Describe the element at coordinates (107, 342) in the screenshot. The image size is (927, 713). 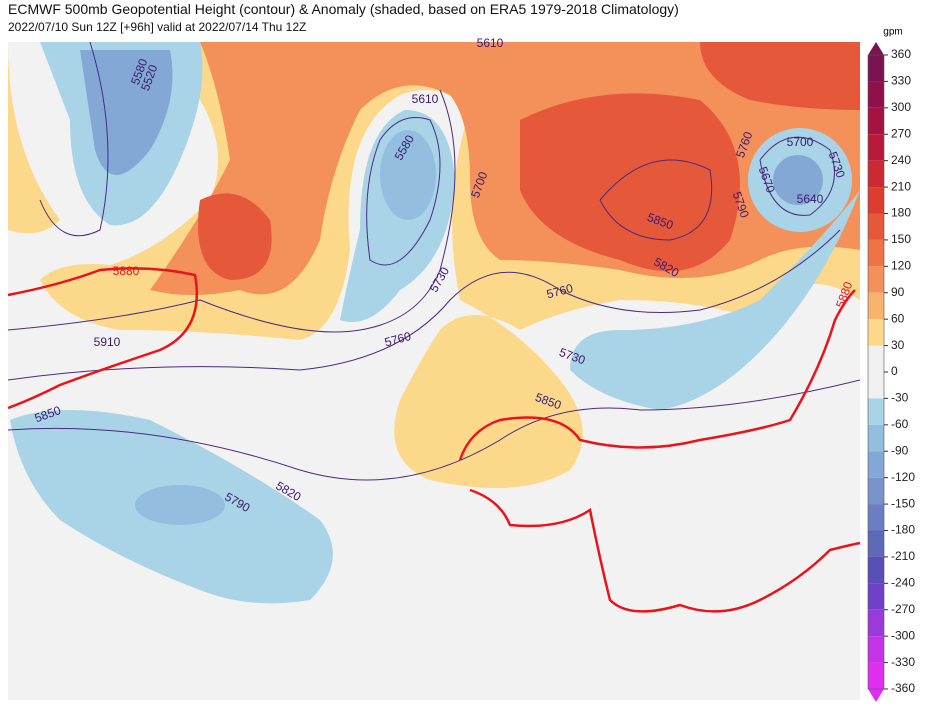
I see `contour-label: 5910` at that location.